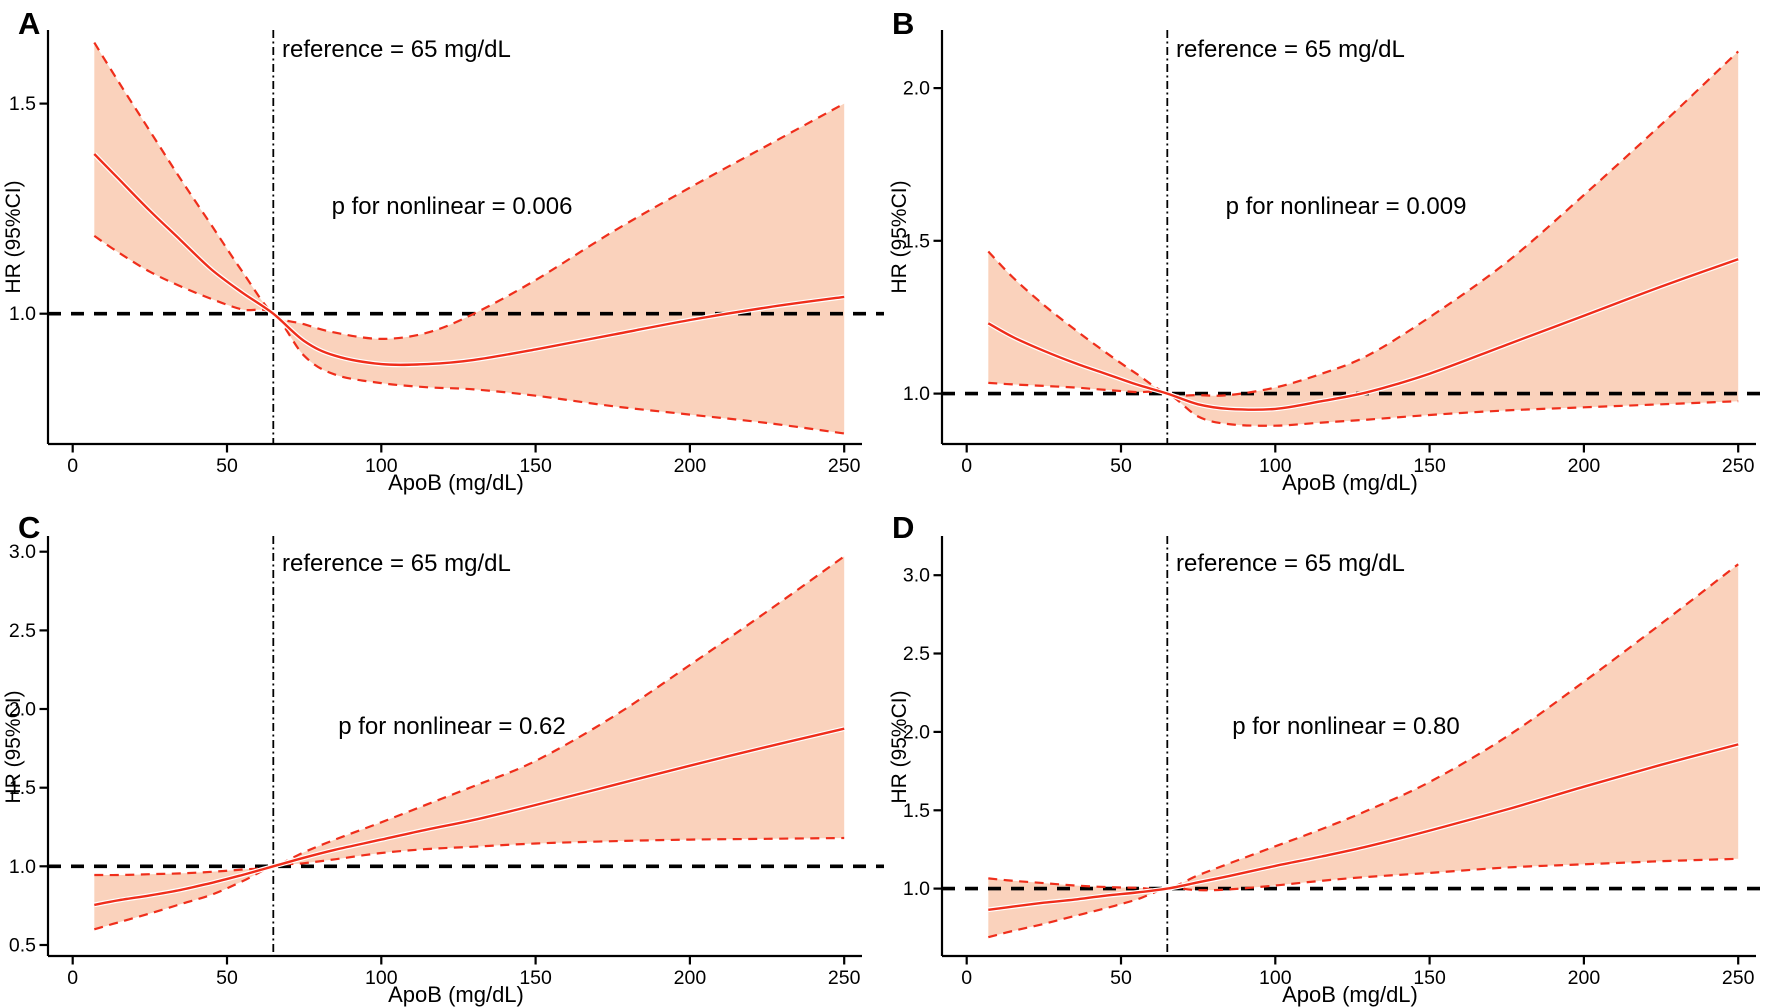 Image resolution: width=1772 pixels, height=1008 pixels. What do you see at coordinates (29, 527) in the screenshot?
I see `panel-letter-c: C` at bounding box center [29, 527].